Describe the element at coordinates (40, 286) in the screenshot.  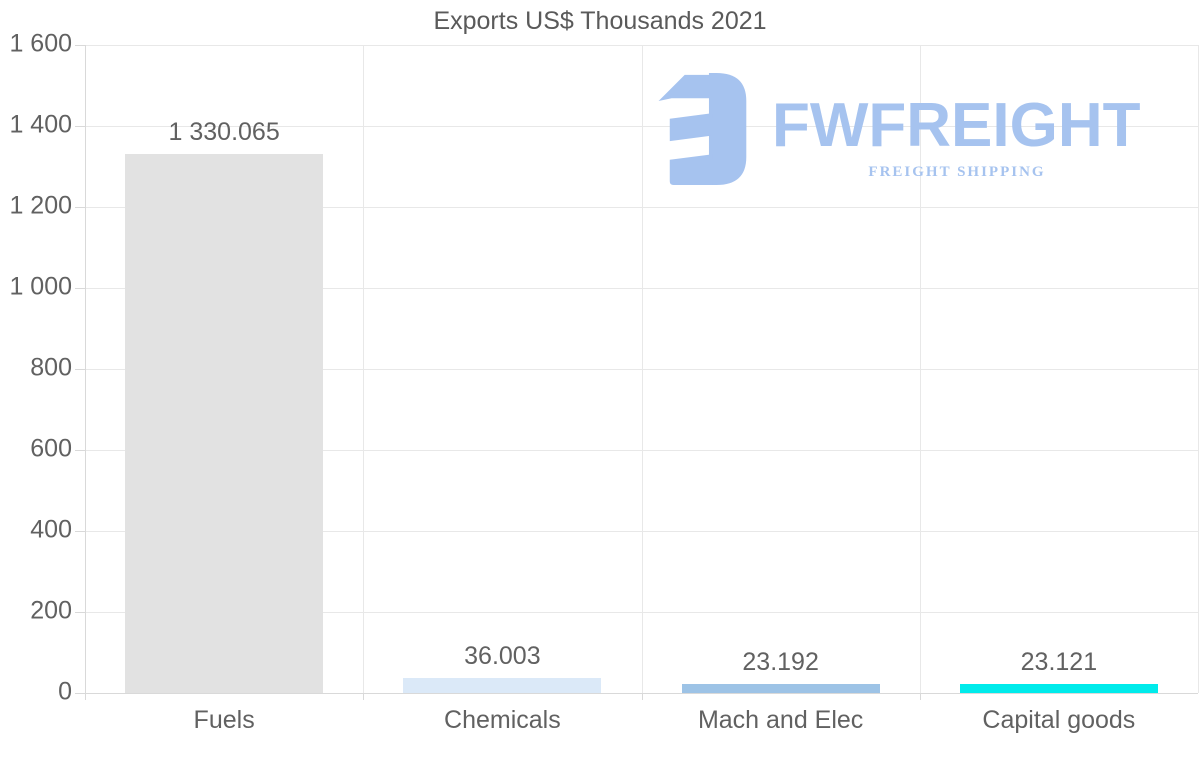
I see `y-tick-label-1000: 1 000` at that location.